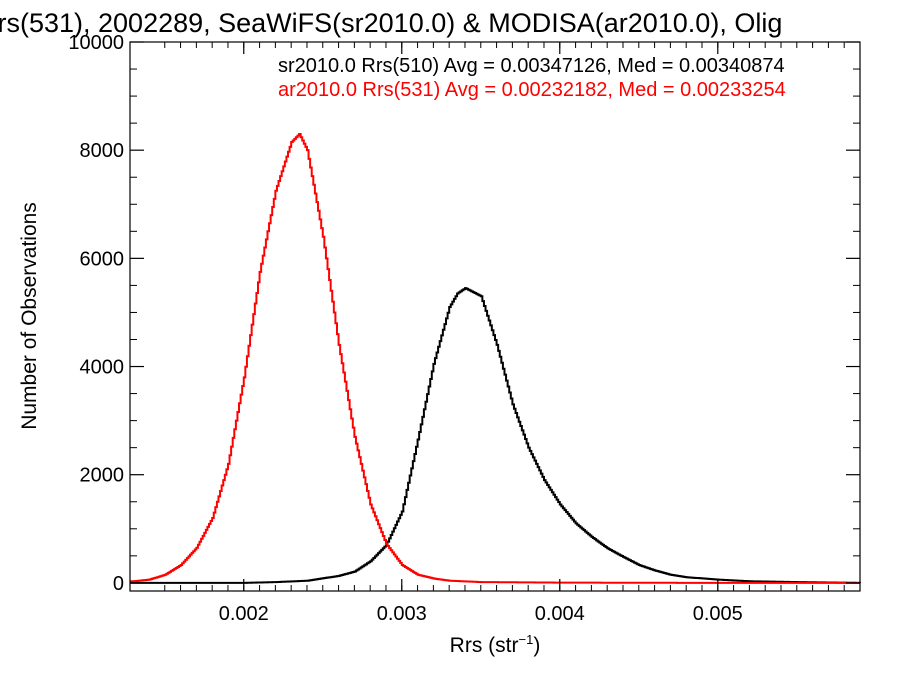  Describe the element at coordinates (484, 645) in the screenshot. I see `x-axis-title-main: Rrs (str` at that location.